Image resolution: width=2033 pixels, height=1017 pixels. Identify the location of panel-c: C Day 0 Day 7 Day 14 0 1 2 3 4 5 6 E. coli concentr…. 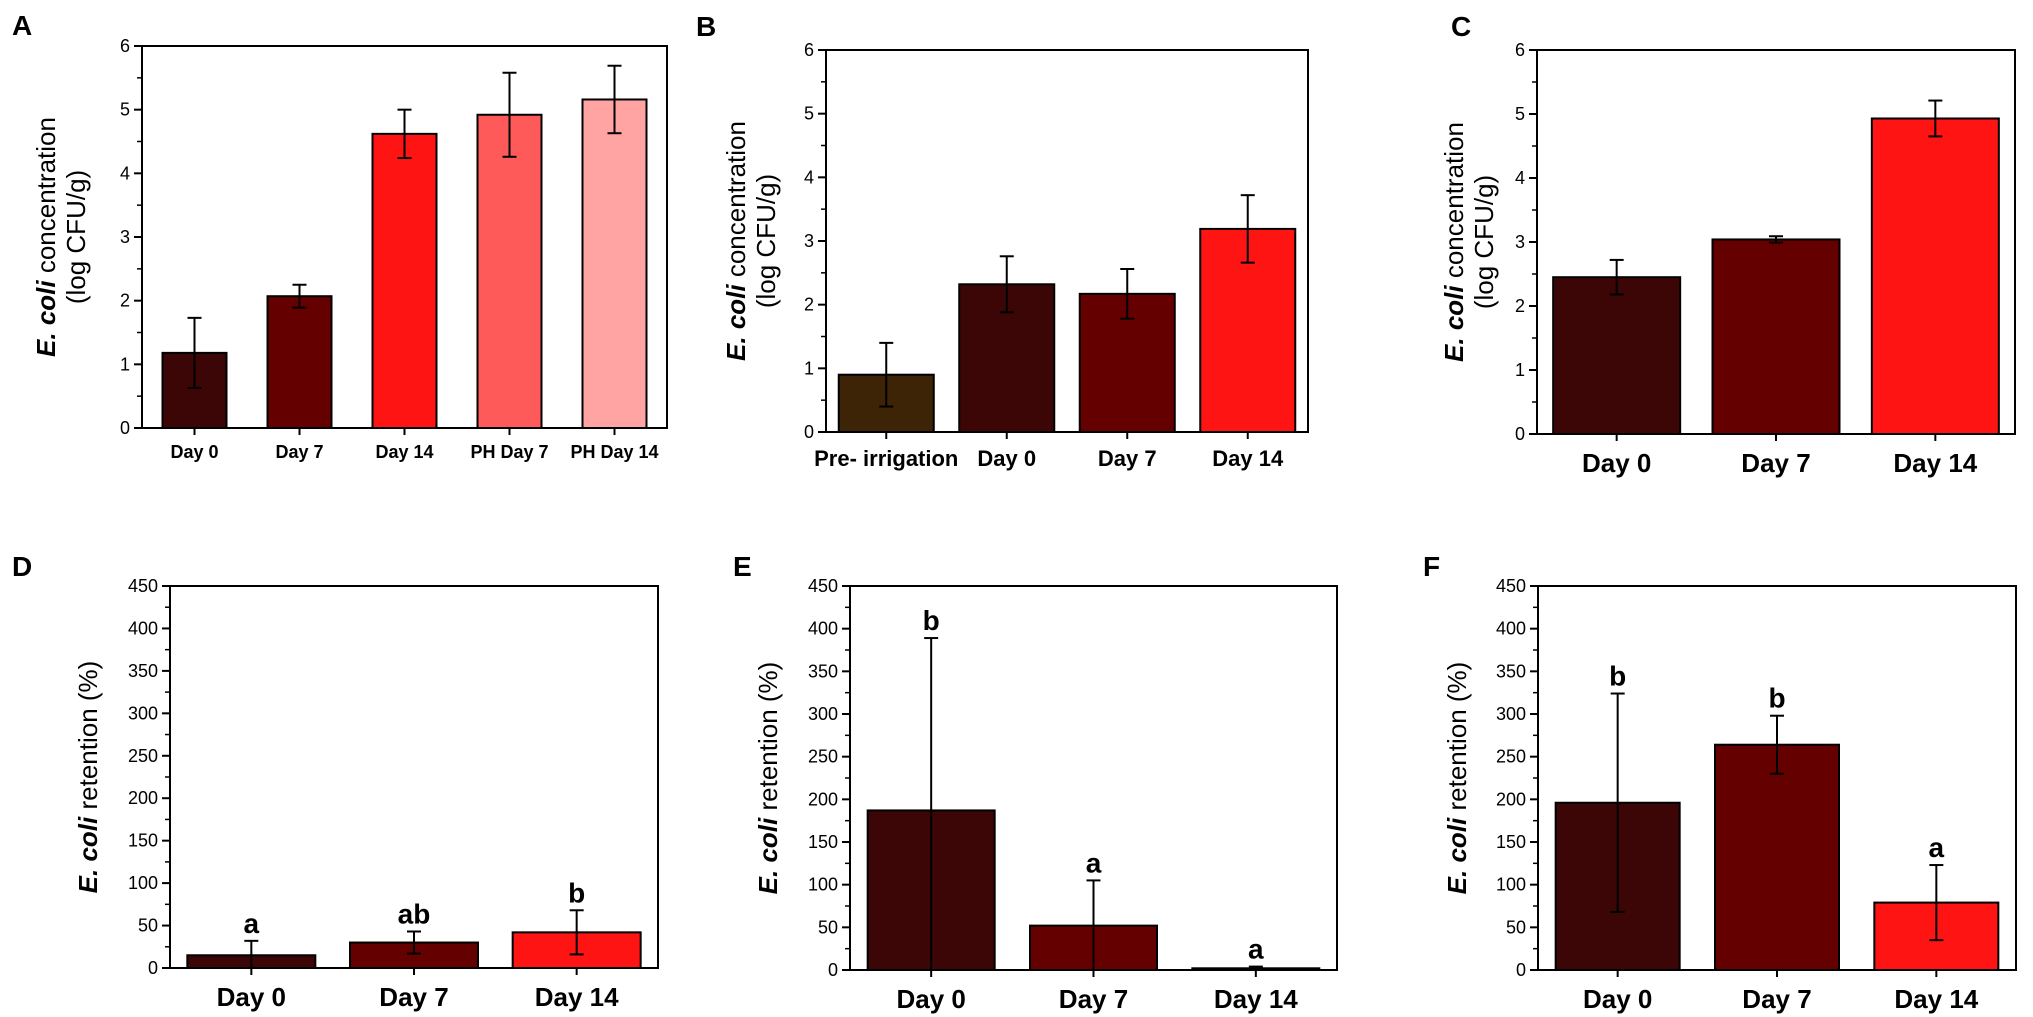
(1727, 244).